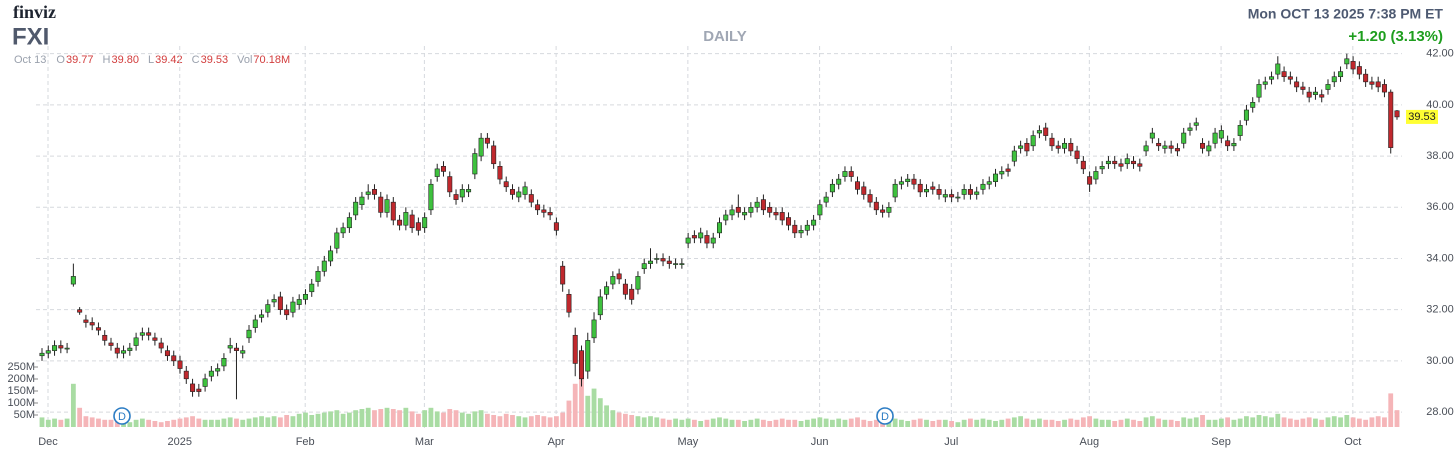 This screenshot has width=1456, height=465. I want to click on x-tick-label: Jul, so click(951, 442).